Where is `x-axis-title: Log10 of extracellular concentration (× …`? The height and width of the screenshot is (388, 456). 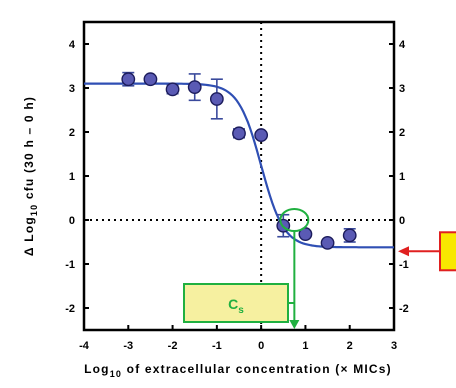
x-axis-title: Log10 of extracellular concentration (× … is located at coordinates (238, 370).